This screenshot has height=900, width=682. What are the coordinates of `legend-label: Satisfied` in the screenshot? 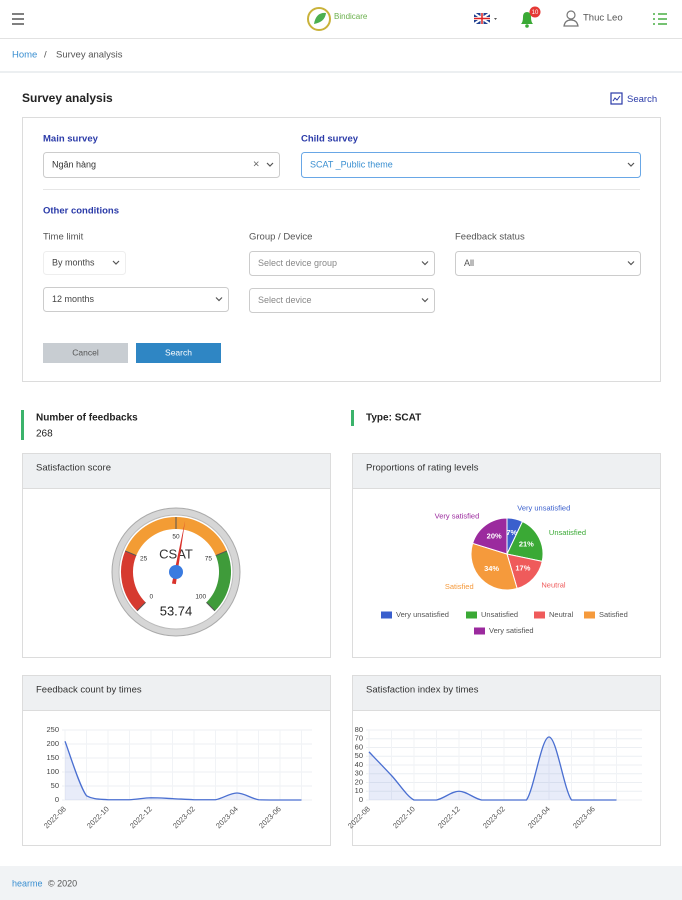 It's located at (613, 614).